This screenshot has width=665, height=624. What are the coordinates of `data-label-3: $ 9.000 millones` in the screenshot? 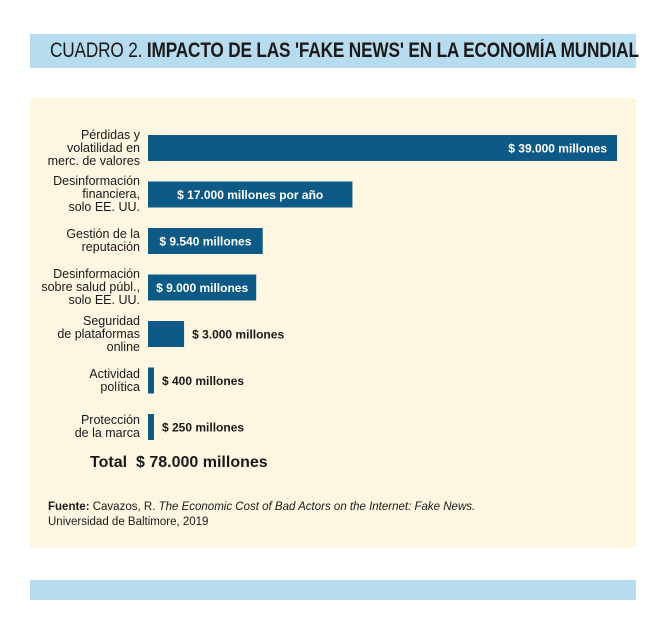 It's located at (202, 288).